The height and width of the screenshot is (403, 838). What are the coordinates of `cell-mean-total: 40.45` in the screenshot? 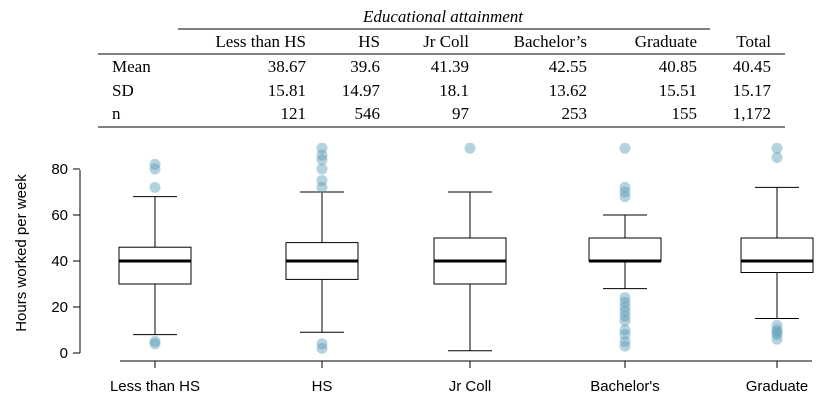 It's located at (752, 66).